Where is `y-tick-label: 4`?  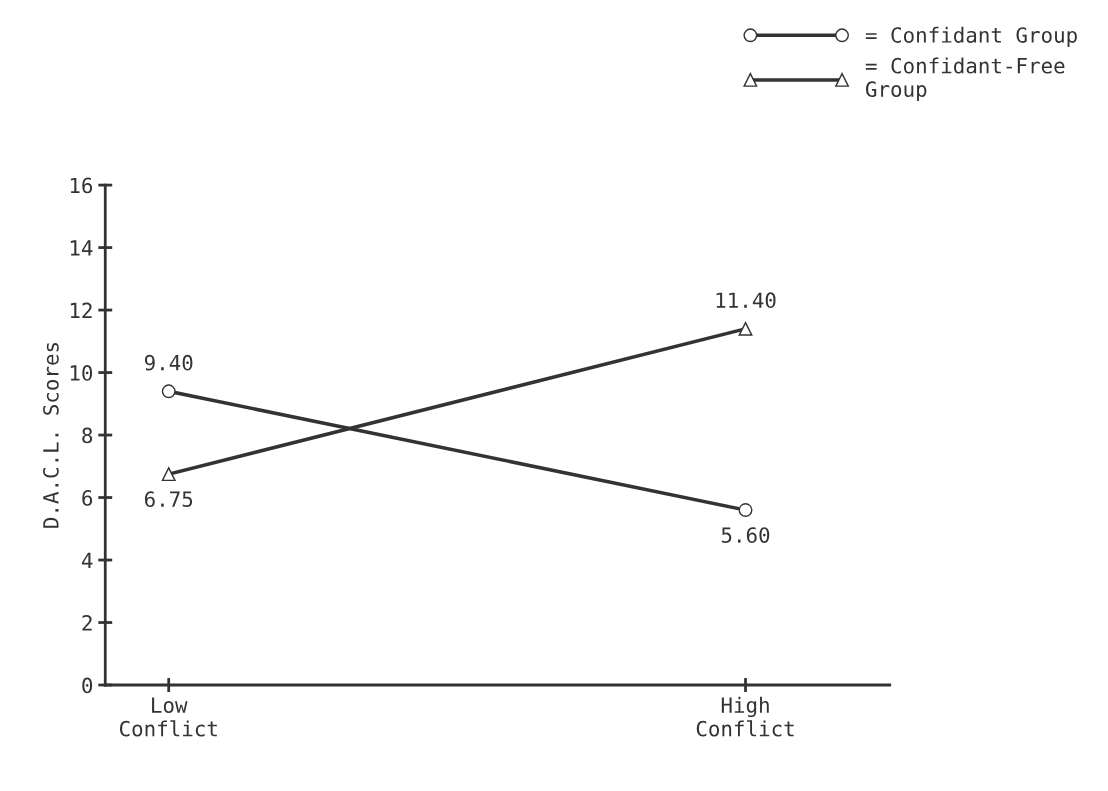 y-tick-label: 4 is located at coordinates (87, 560).